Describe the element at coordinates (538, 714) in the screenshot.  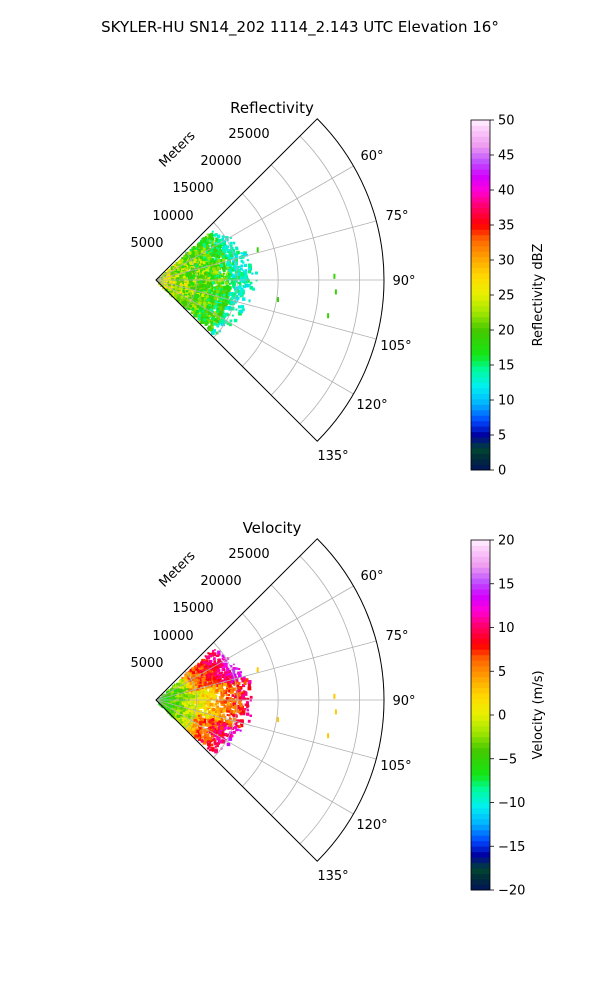
I see `colorbar-label: Velocity (m/s)` at that location.